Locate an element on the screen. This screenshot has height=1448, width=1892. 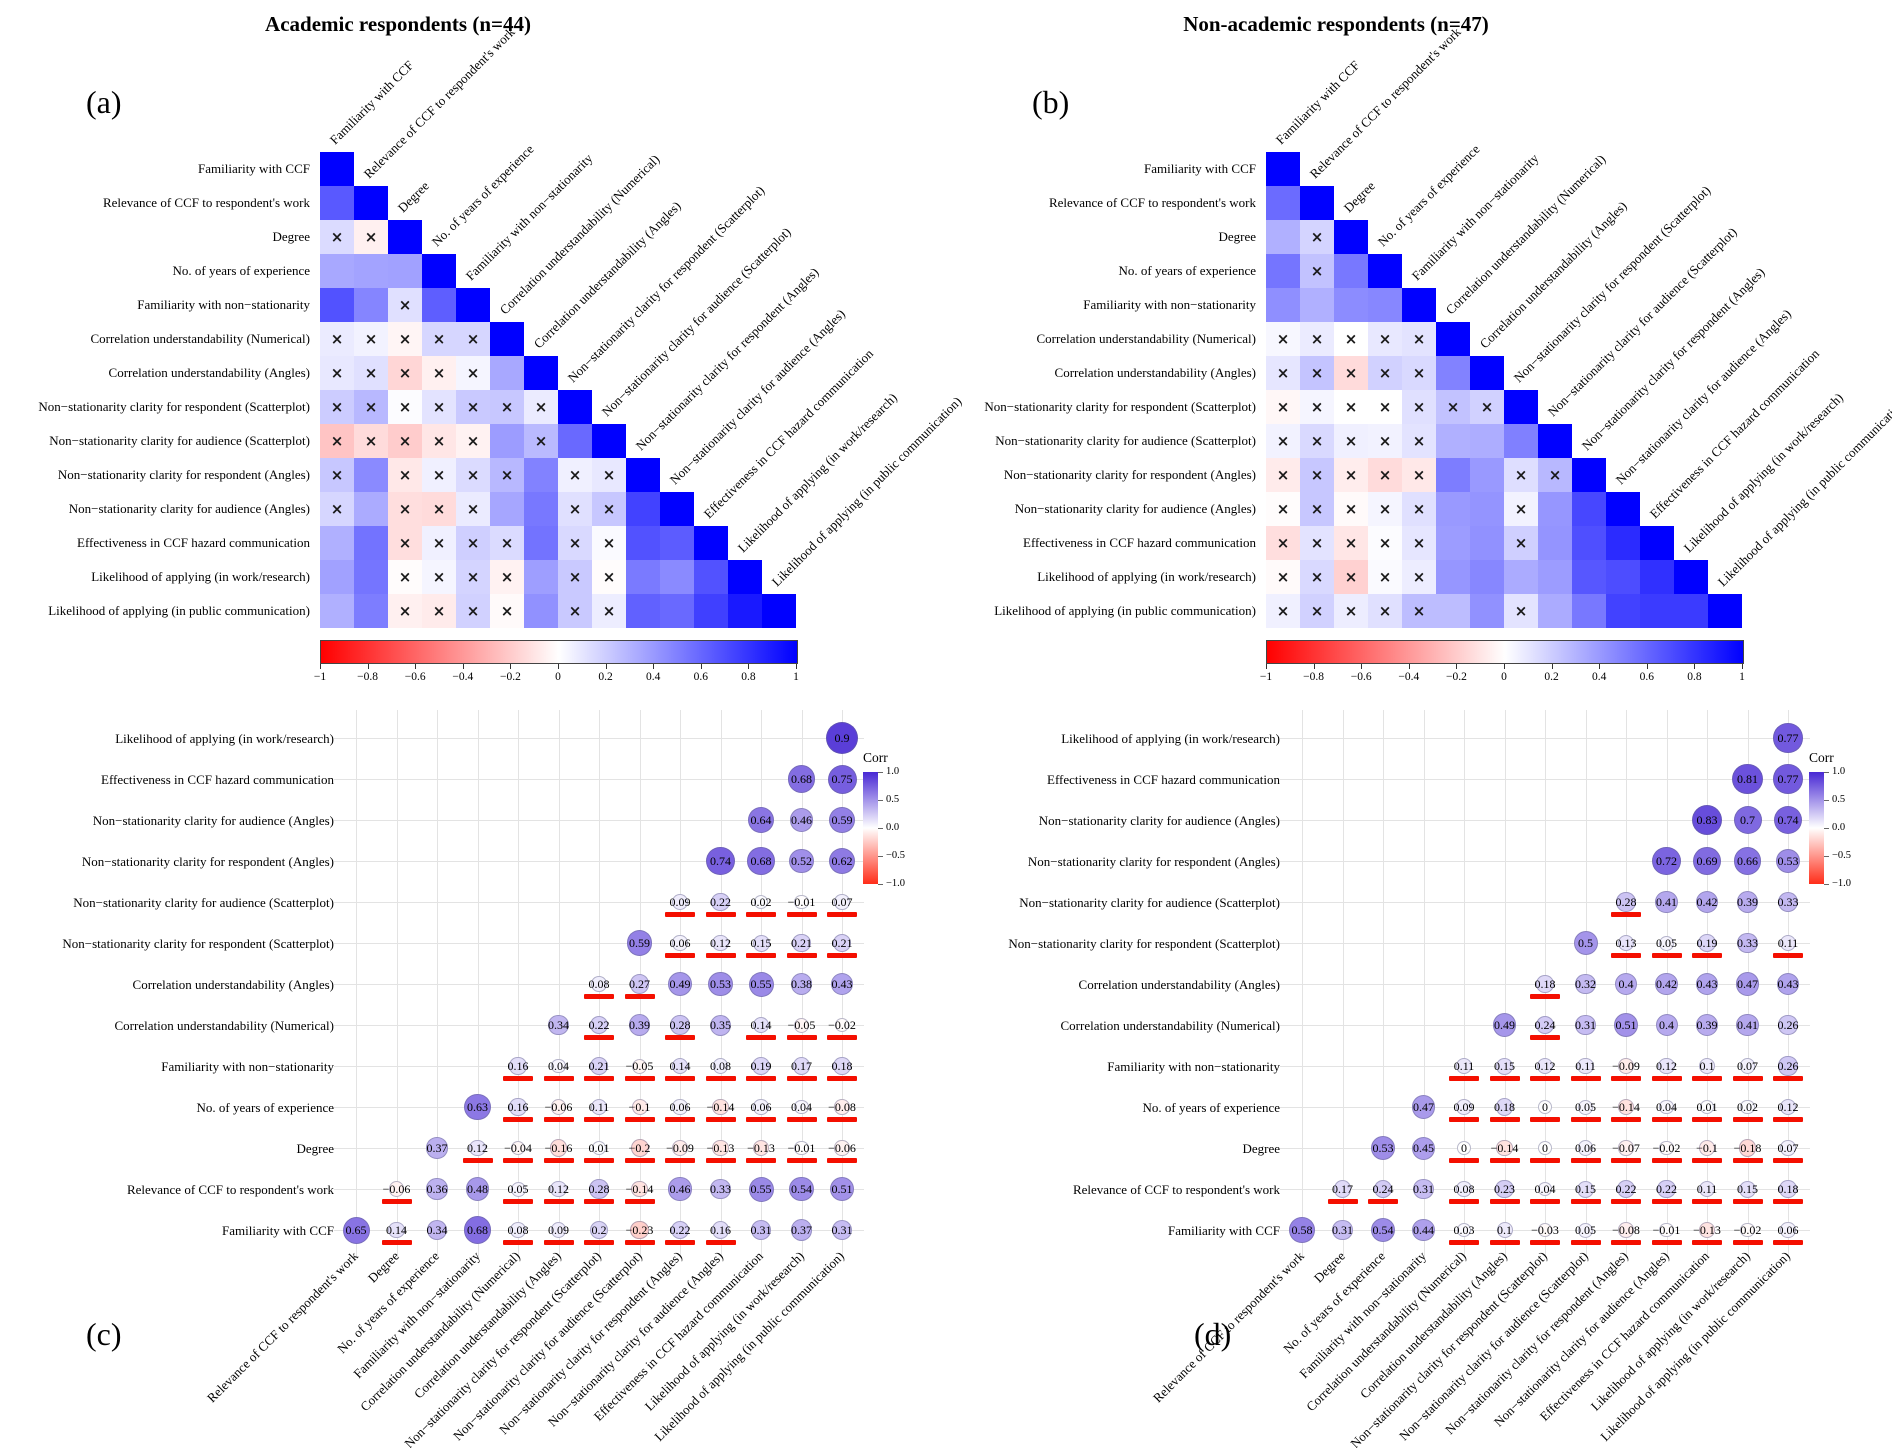
corr-value-label: 0.26 is located at coordinates (1788, 1066).